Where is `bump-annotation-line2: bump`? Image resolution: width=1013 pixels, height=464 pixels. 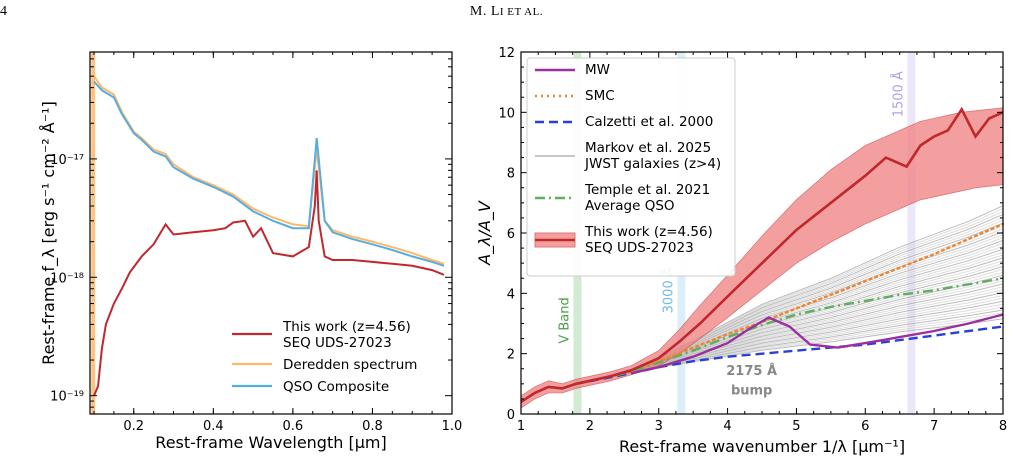 bump-annotation-line2: bump is located at coordinates (751, 390).